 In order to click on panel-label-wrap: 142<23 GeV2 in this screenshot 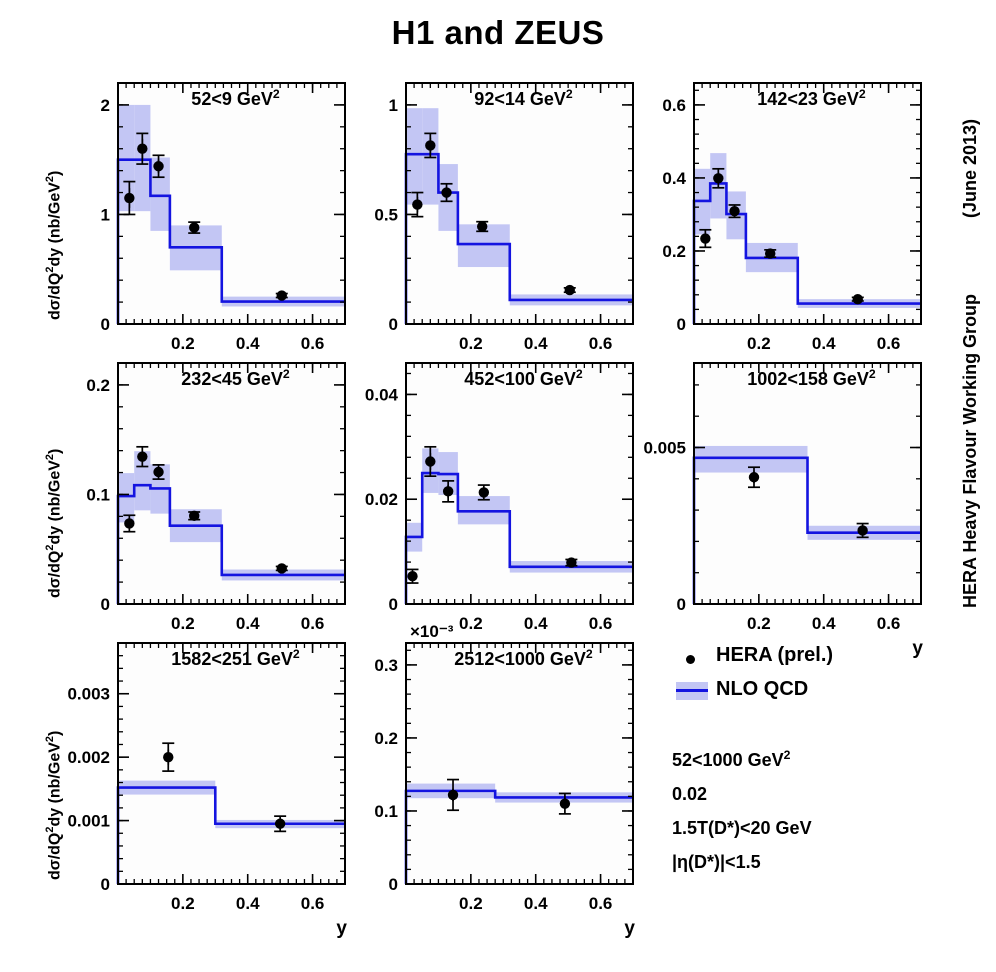, I will do `click(811, 98)`.